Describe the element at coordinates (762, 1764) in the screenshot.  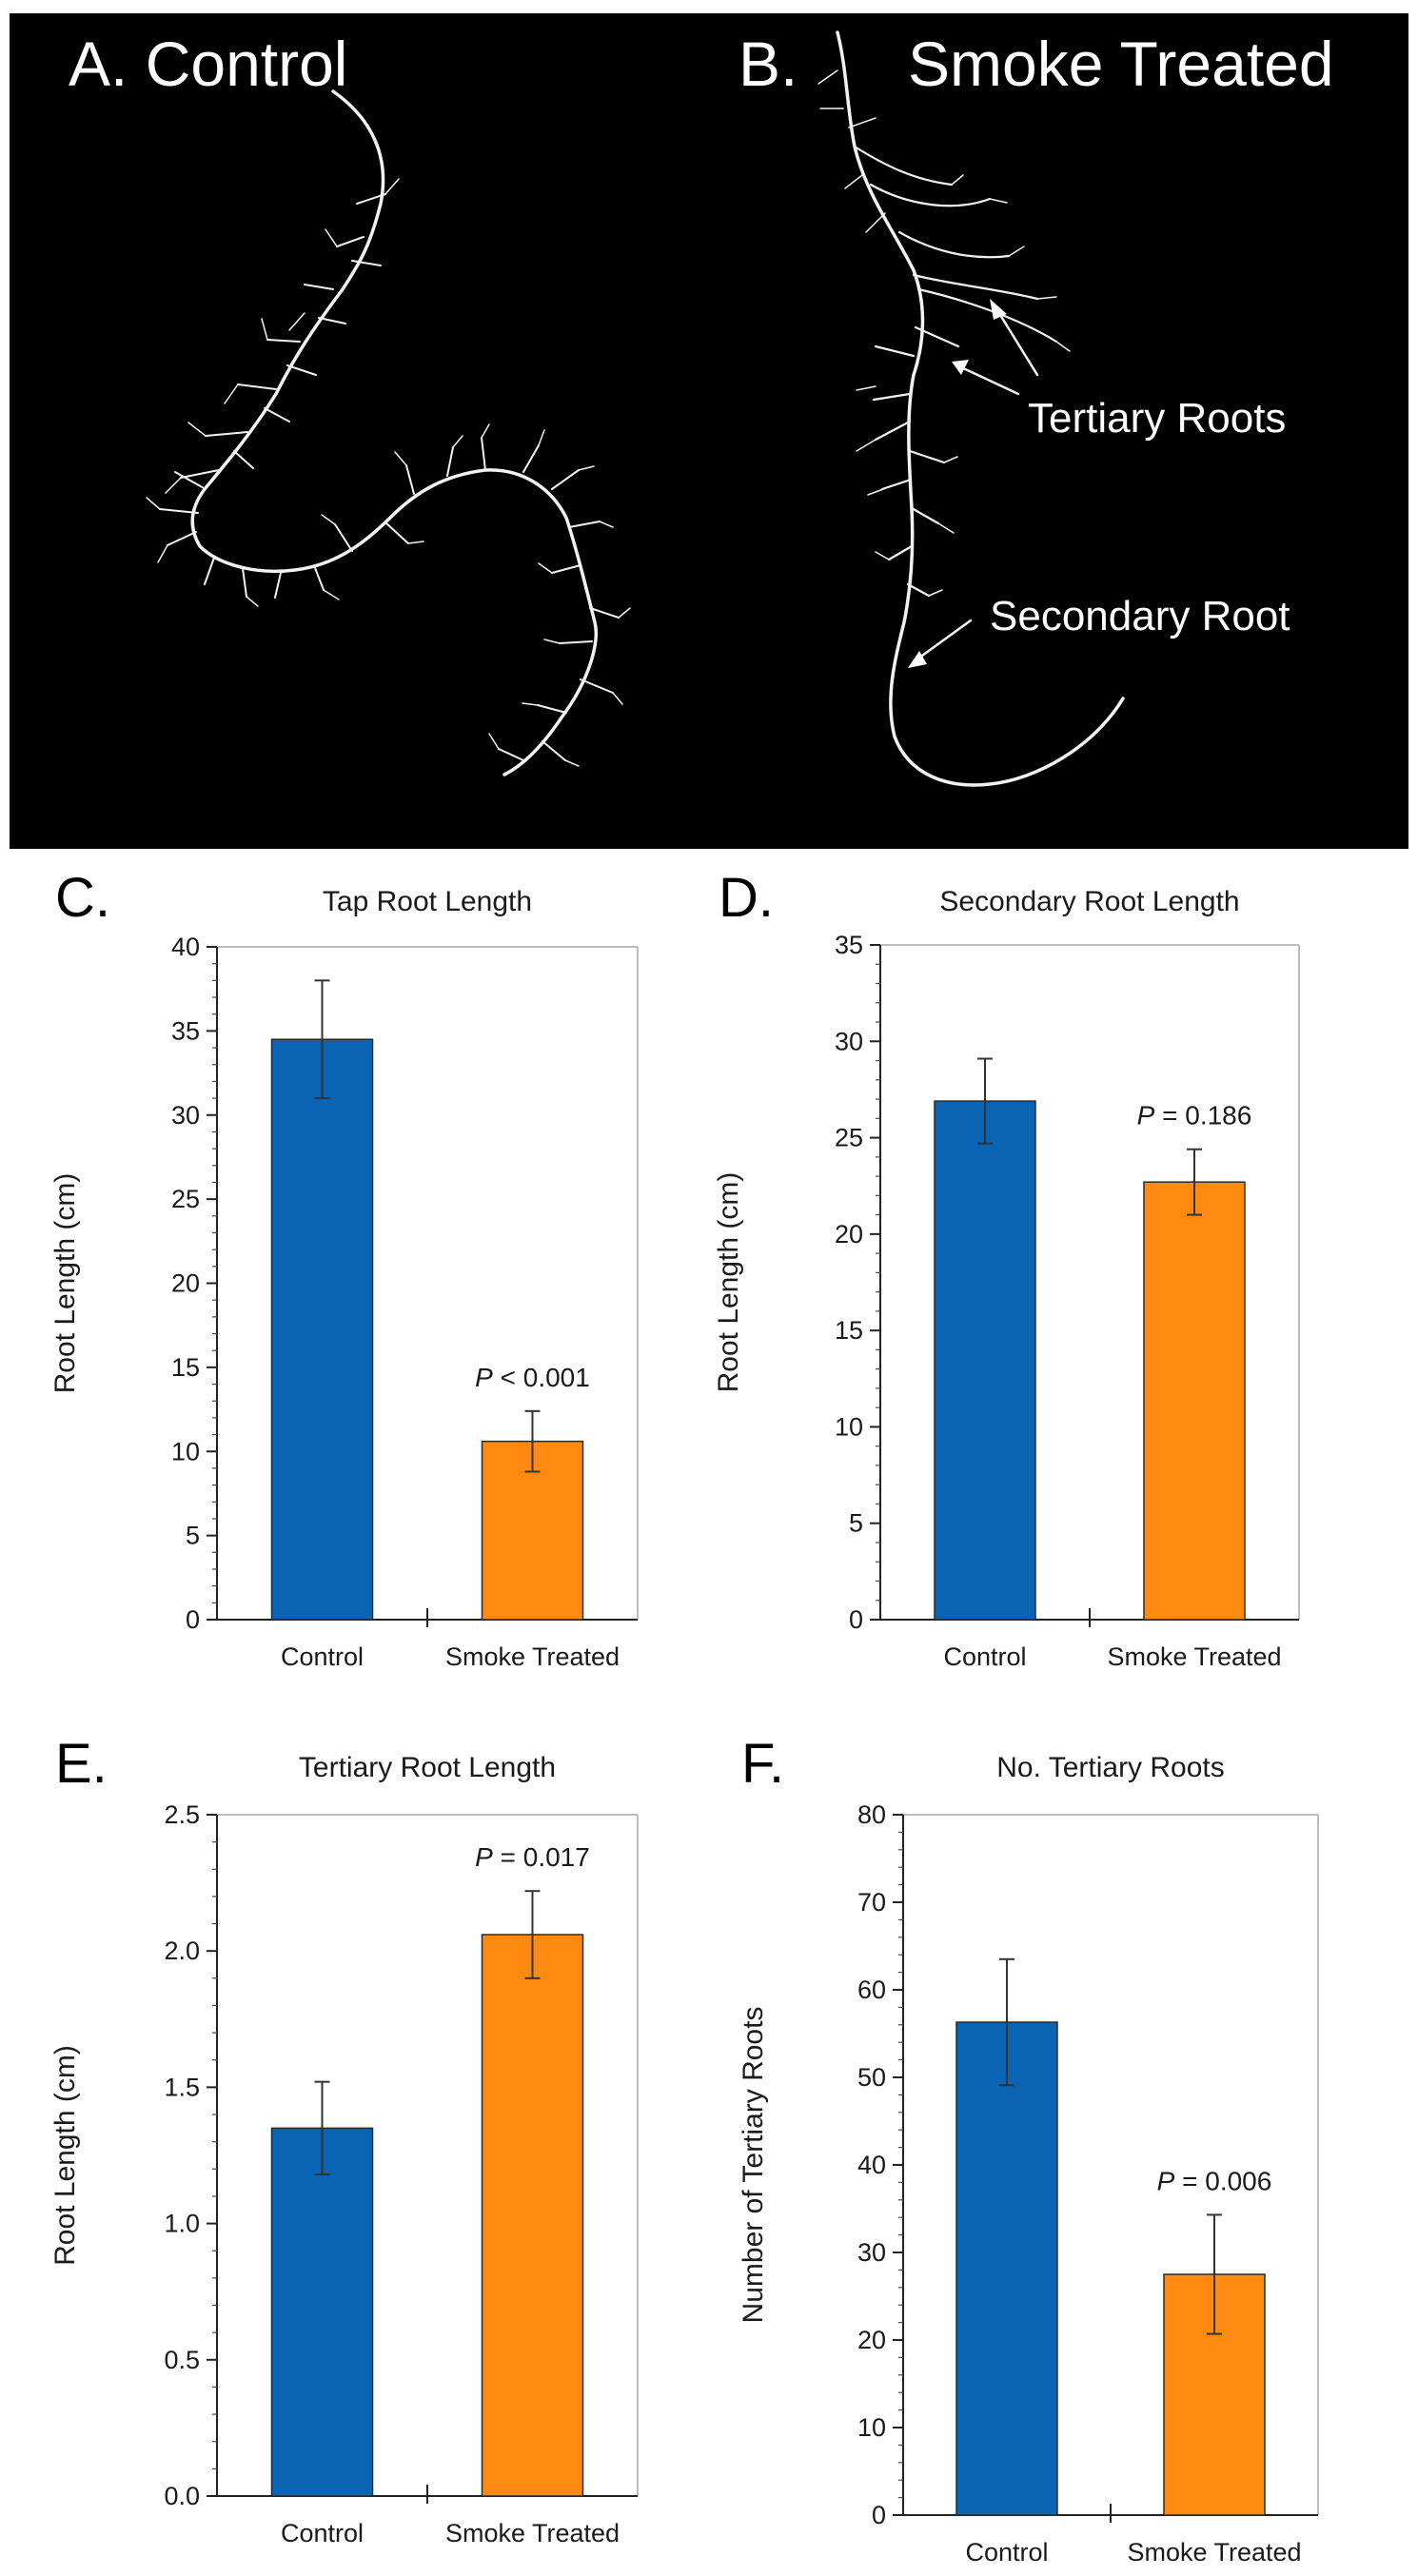
I see `panel-letter: F.` at that location.